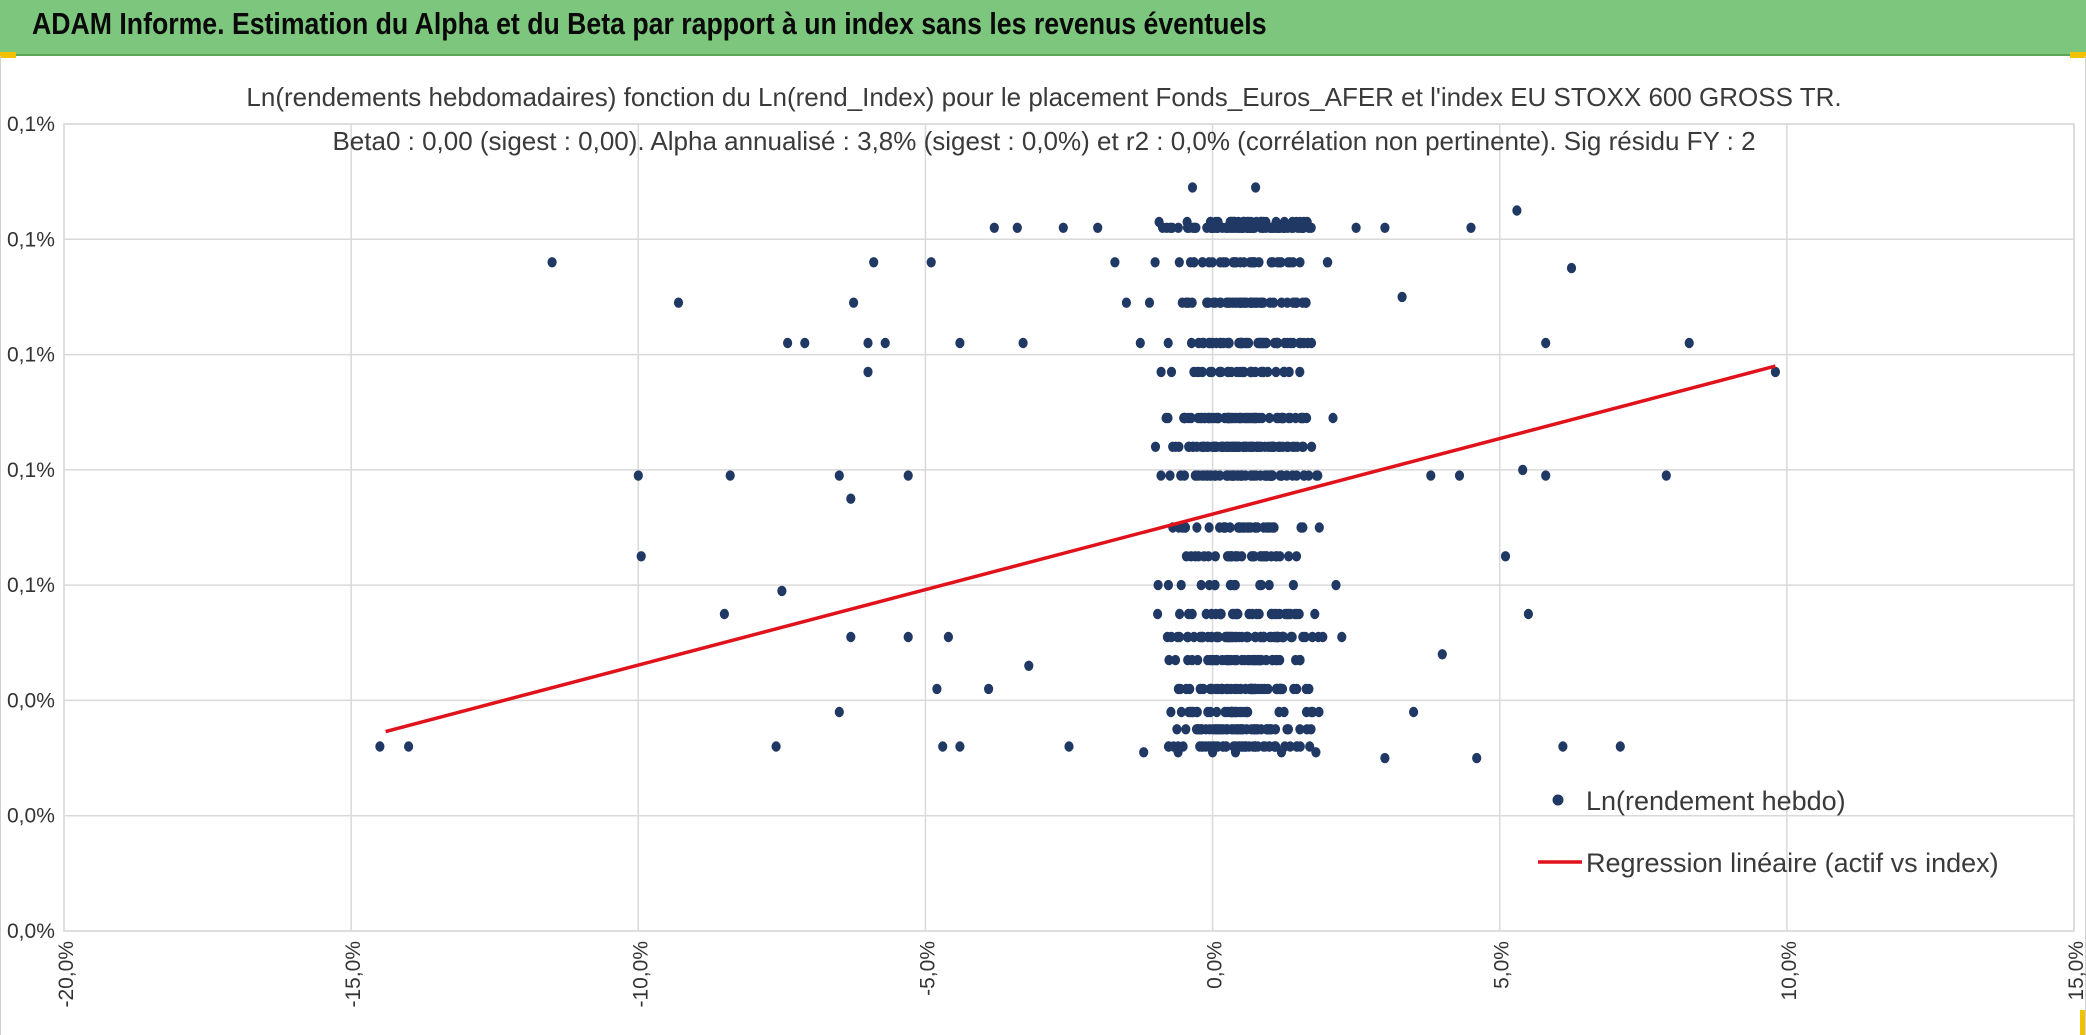 The image size is (2086, 1035). I want to click on y-tick-label: 0,1%, so click(31, 124).